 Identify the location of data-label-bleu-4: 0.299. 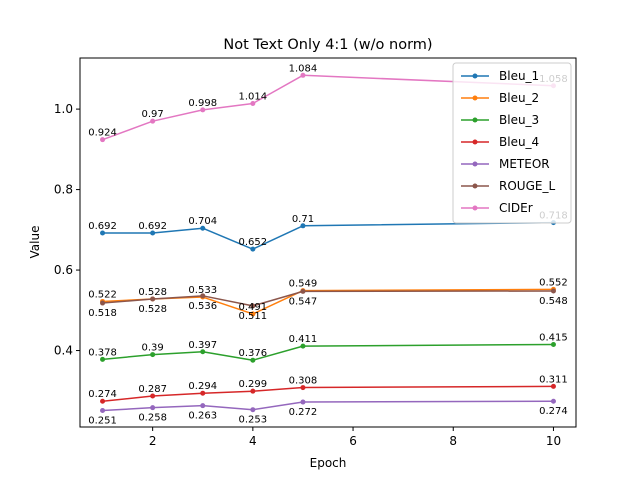
(253, 384).